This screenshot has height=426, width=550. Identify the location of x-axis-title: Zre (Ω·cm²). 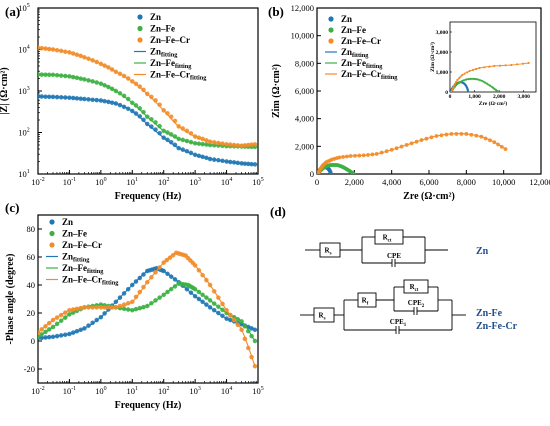
(429, 196).